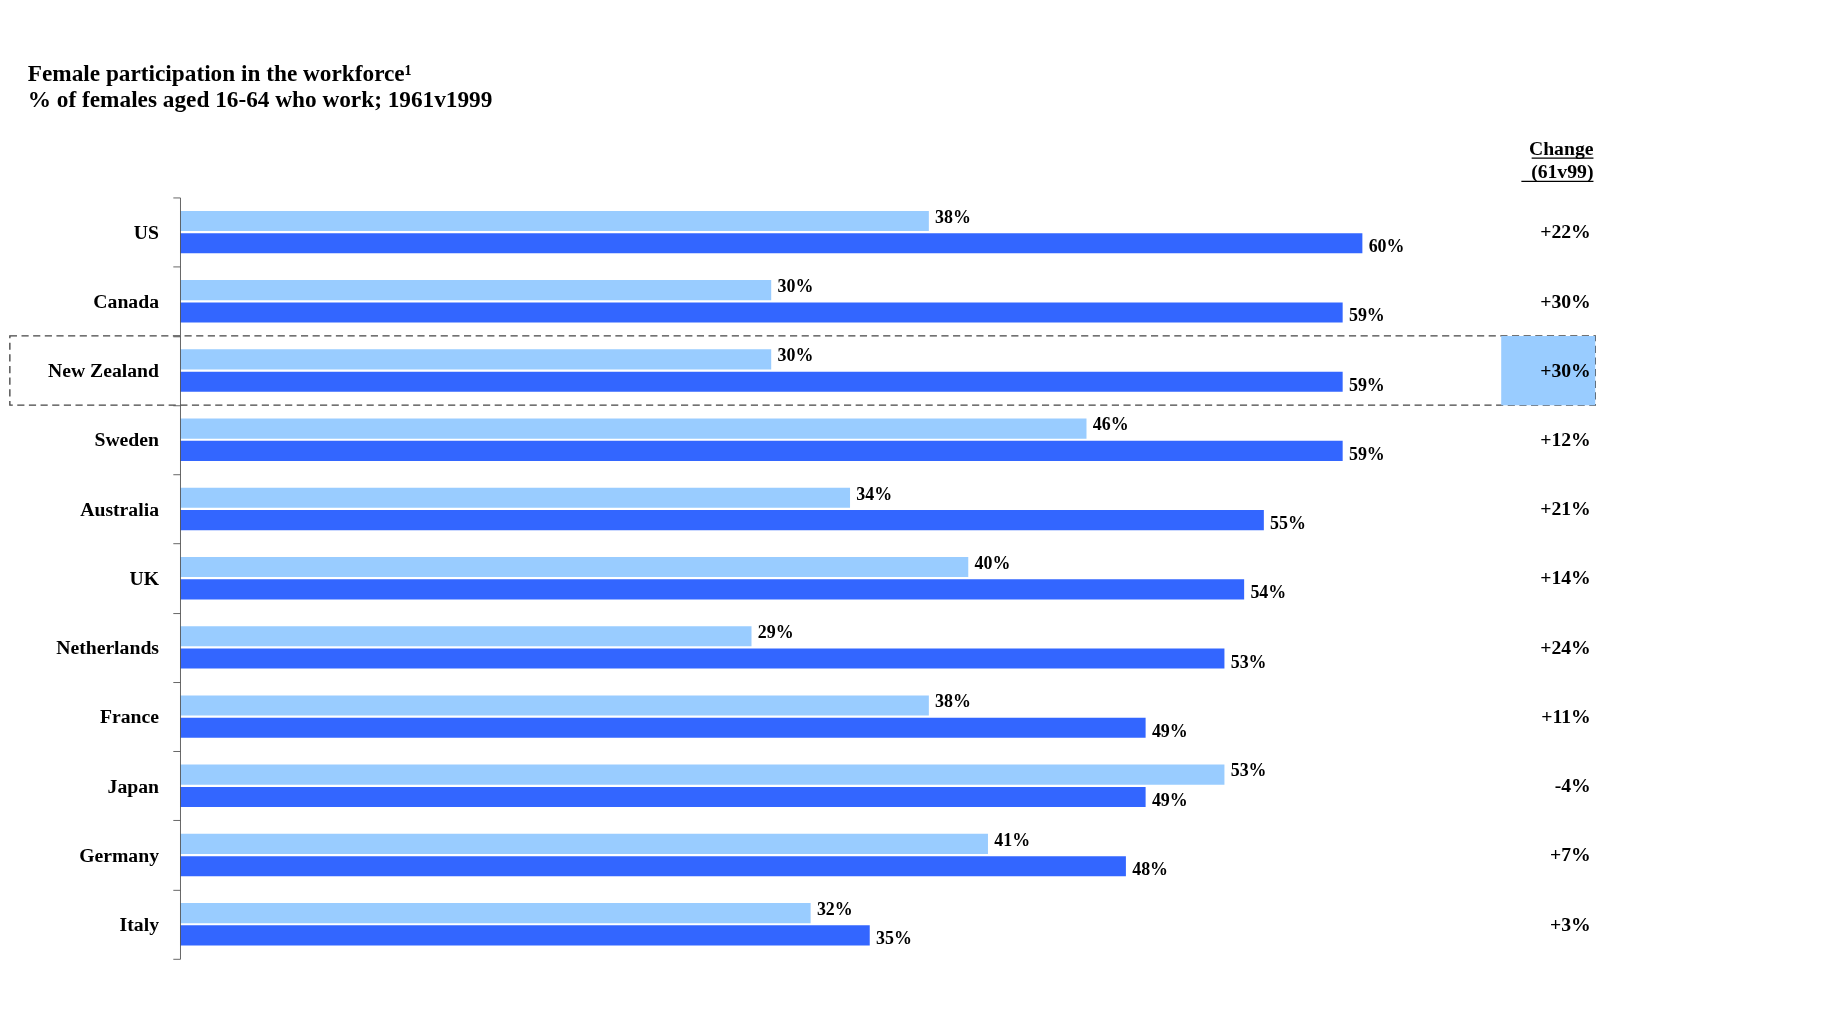 The width and height of the screenshot is (1838, 1014). Describe the element at coordinates (1565, 508) in the screenshot. I see `text: +21%` at that location.